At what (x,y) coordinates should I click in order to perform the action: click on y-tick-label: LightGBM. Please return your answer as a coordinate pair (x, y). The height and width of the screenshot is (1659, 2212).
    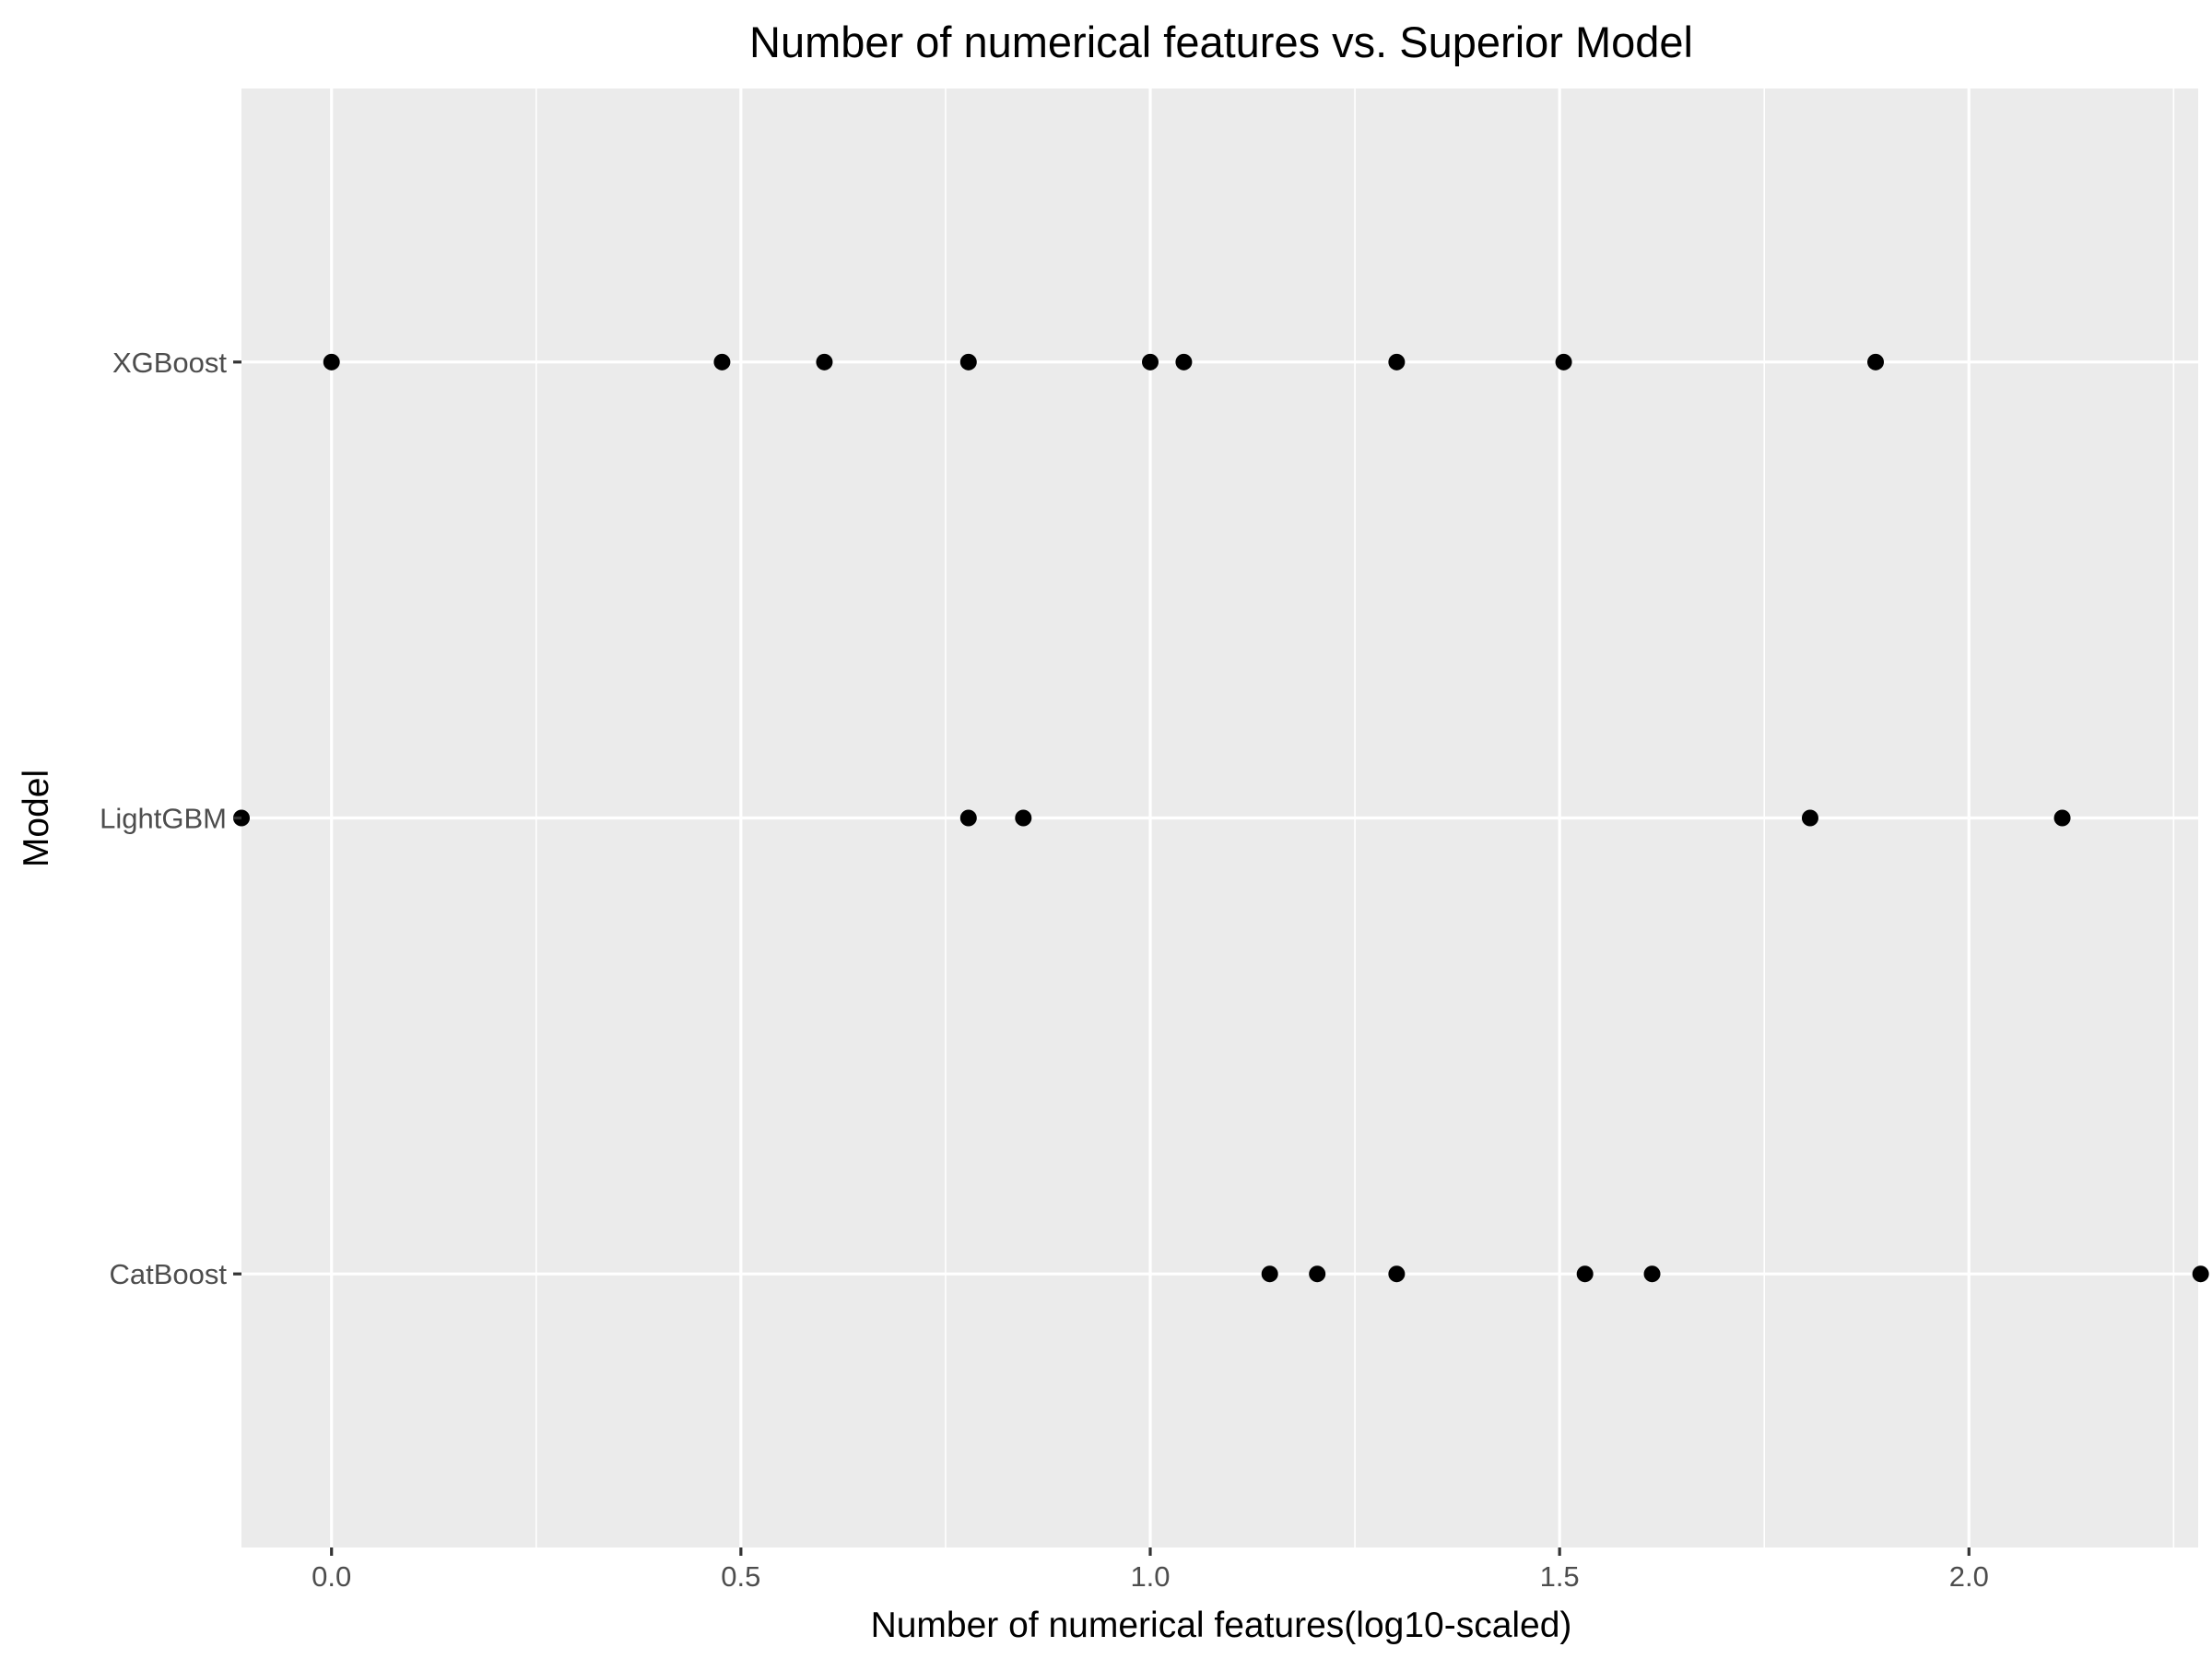
    Looking at the image, I should click on (163, 819).